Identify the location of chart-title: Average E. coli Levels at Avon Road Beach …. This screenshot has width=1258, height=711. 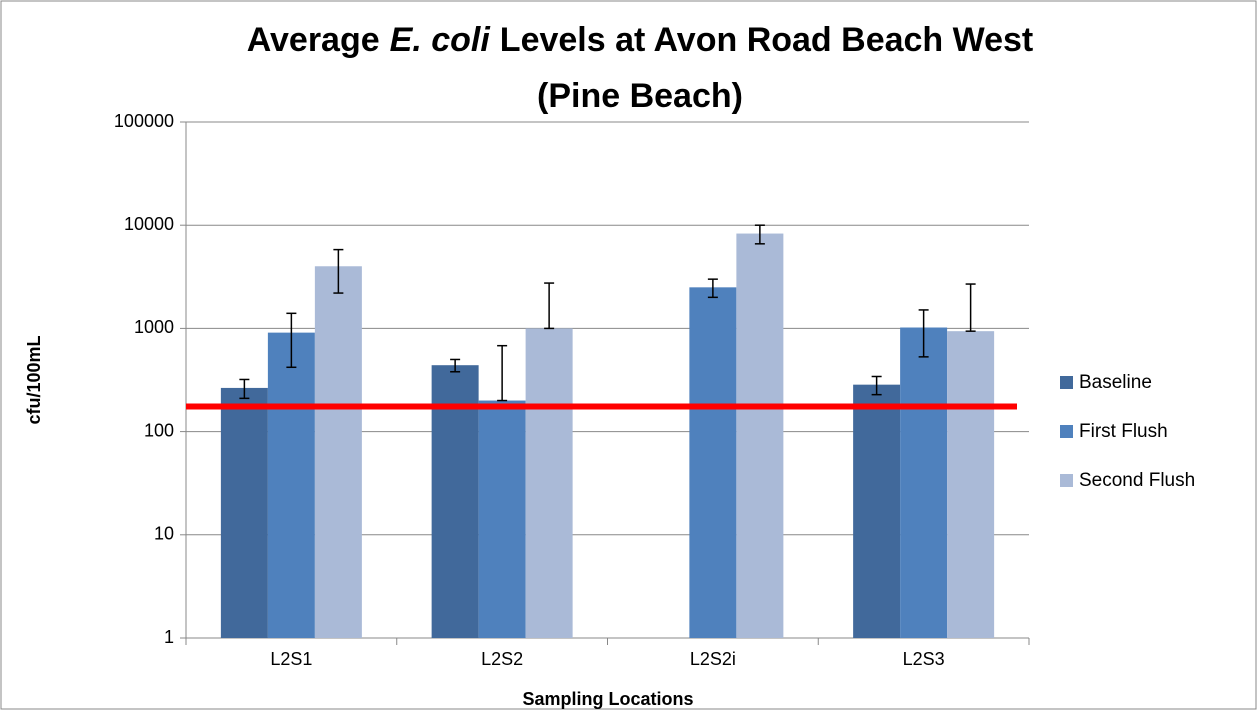
(640, 40).